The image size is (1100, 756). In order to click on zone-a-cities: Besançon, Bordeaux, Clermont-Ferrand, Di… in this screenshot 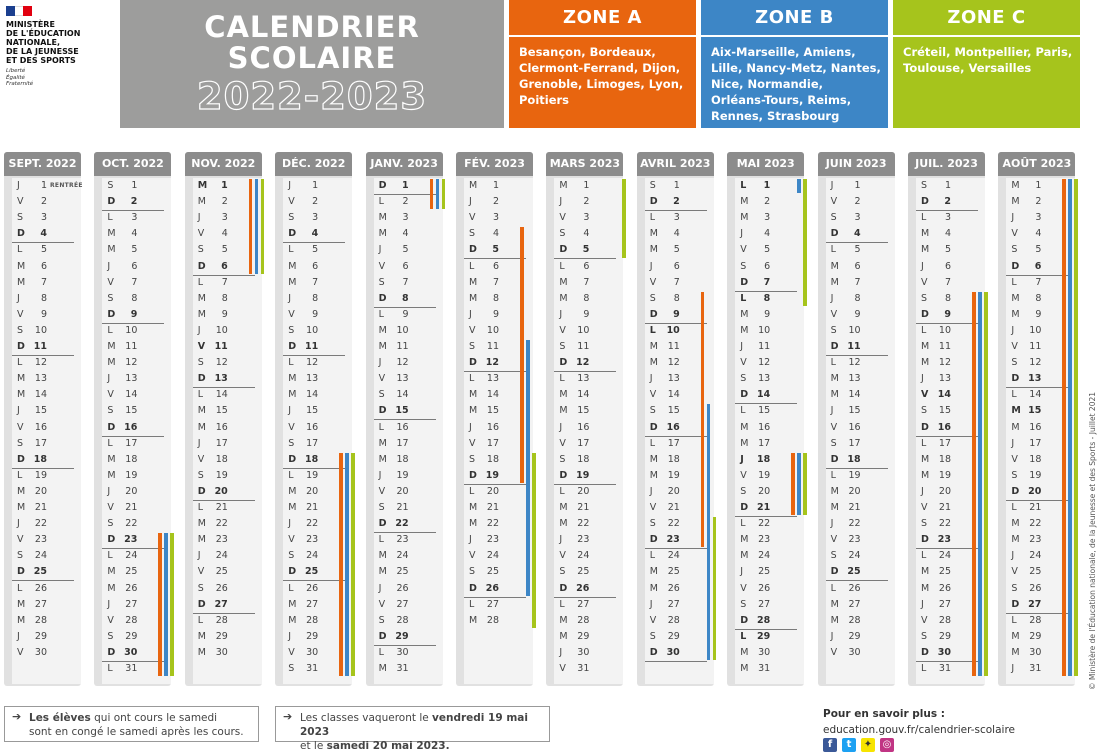, I will do `click(601, 76)`.